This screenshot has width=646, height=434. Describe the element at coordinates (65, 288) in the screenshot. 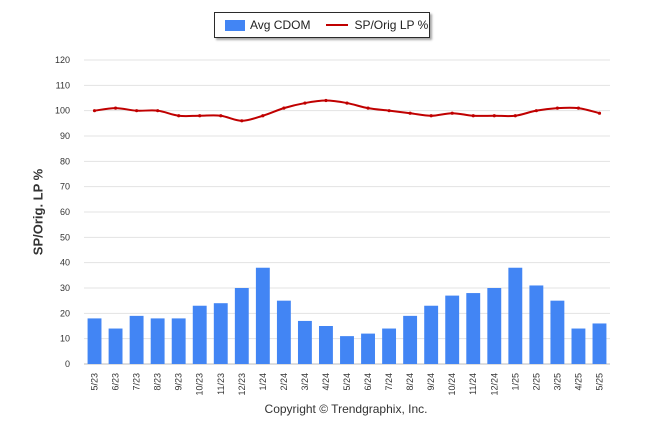

I see `y-tick-label: 30` at that location.